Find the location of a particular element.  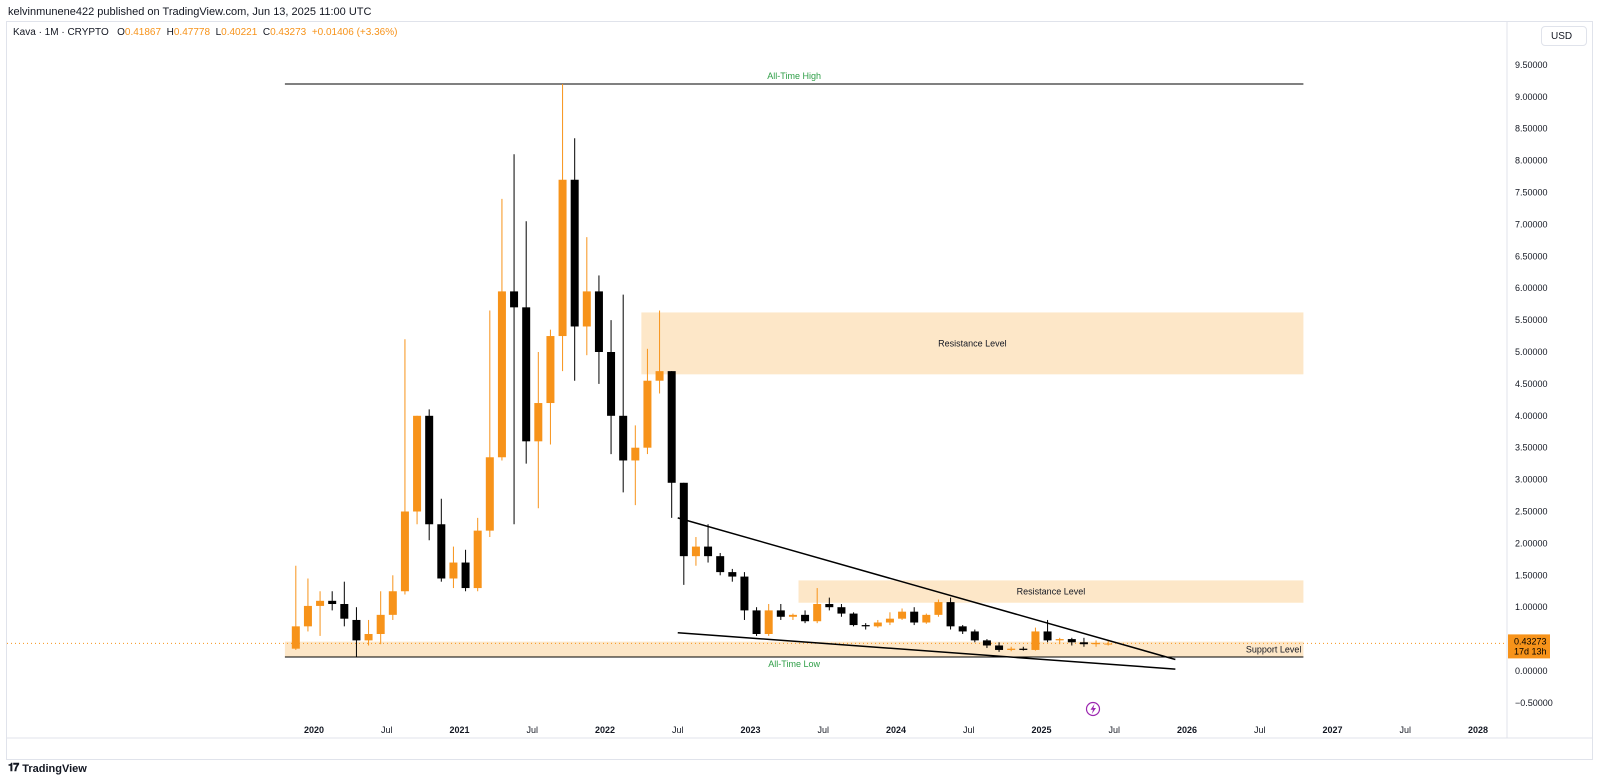

open-label: O is located at coordinates (121, 32).